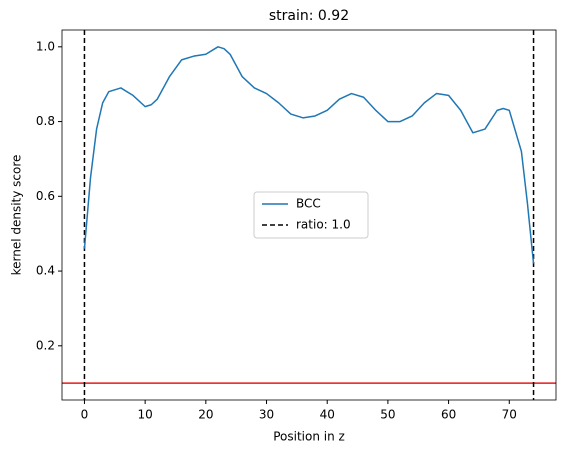 Image resolution: width=567 pixels, height=458 pixels. Describe the element at coordinates (266, 415) in the screenshot. I see `x-tick-label: 30` at that location.